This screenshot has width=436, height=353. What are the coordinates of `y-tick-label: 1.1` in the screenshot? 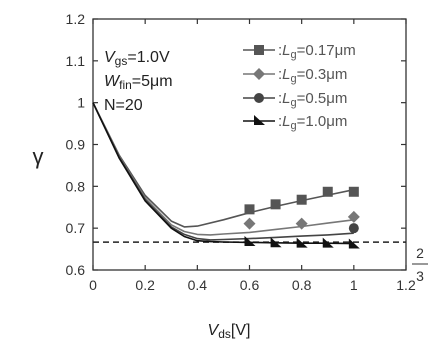 It's located at (76, 61).